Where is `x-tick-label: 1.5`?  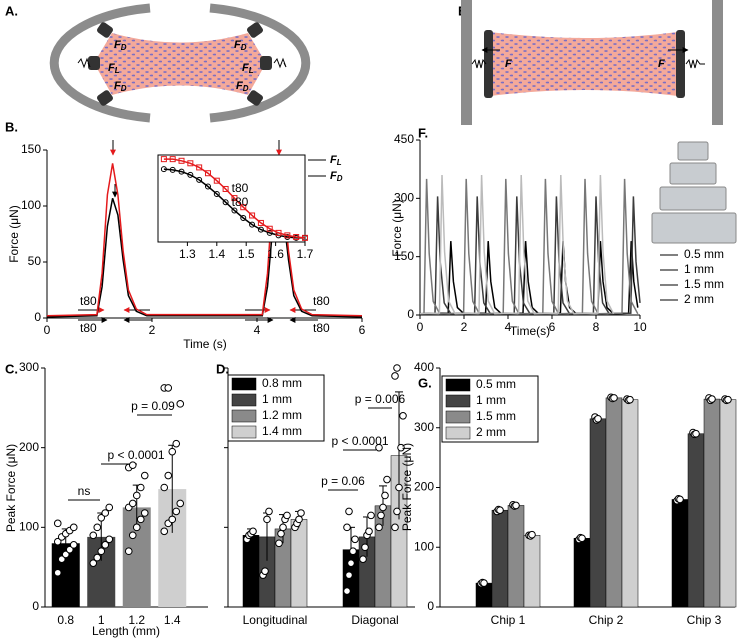
x-tick-label: 1.5 is located at coordinates (246, 254).